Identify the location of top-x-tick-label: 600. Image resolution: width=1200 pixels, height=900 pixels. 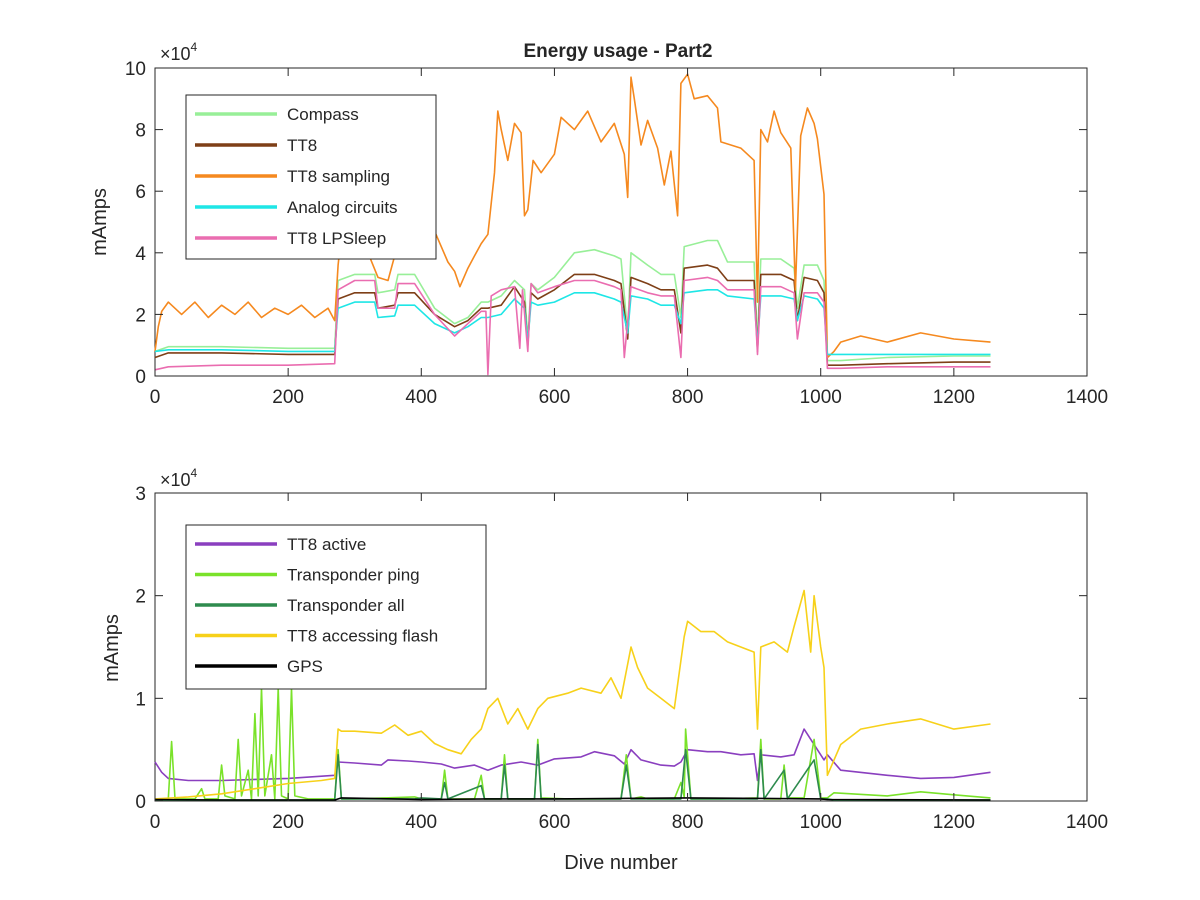
(555, 397).